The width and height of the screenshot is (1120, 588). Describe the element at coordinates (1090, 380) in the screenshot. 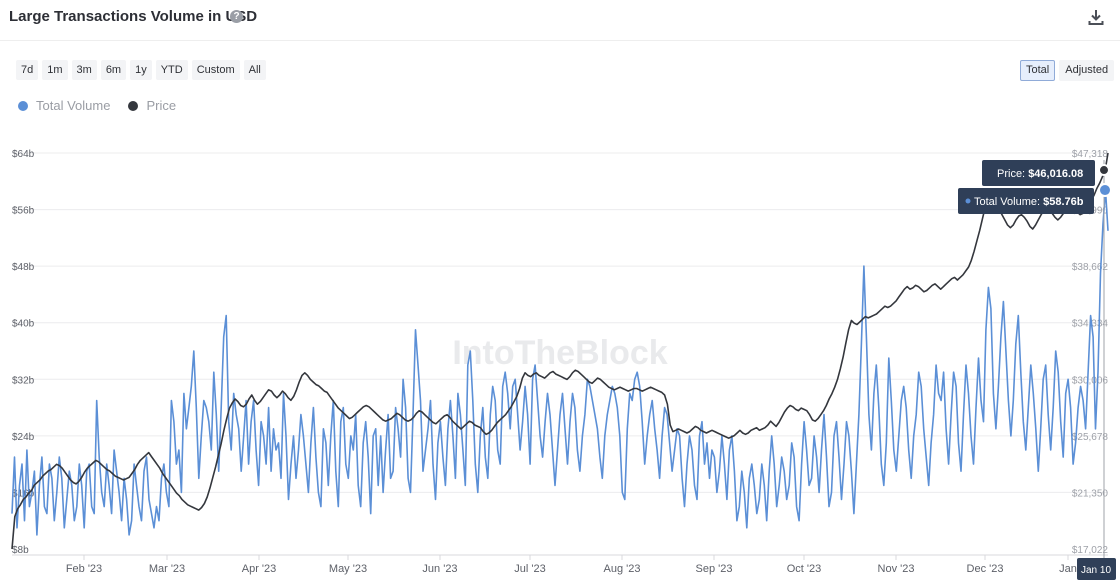

I see `y-right-tick-label: $30,006` at that location.